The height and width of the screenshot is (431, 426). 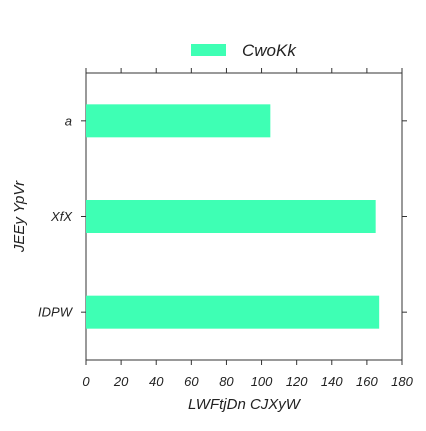 I want to click on legend-label: CwoKk, so click(x=269, y=50).